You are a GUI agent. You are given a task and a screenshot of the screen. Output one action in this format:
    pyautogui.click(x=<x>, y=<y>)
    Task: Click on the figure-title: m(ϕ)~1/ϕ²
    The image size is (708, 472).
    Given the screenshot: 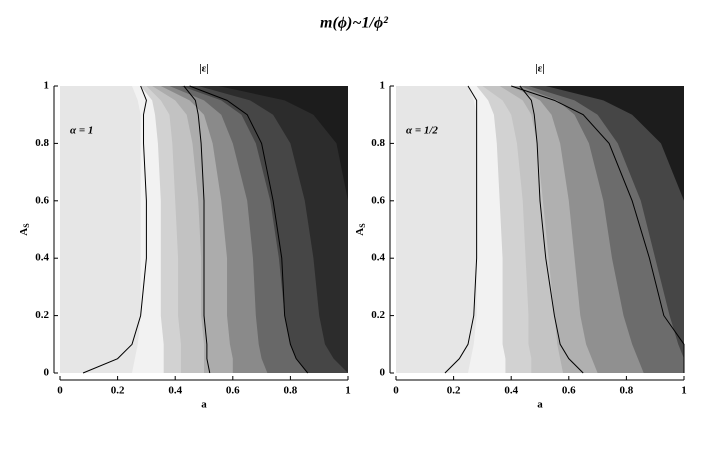 What is the action you would take?
    pyautogui.click(x=354, y=23)
    